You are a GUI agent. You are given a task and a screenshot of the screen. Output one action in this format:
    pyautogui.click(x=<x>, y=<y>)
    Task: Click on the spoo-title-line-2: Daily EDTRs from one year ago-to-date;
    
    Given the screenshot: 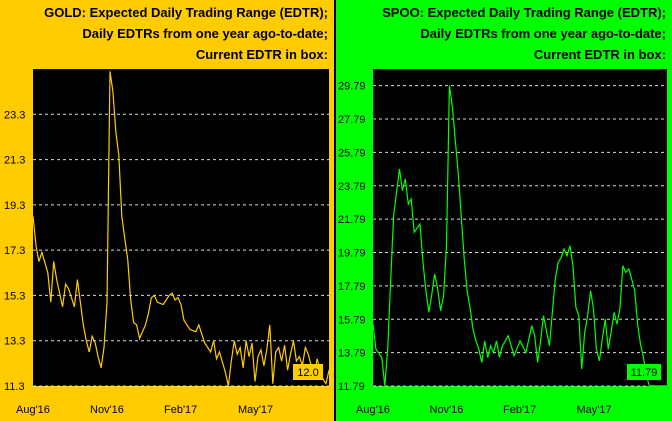 What is the action you would take?
    pyautogui.click(x=543, y=33)
    